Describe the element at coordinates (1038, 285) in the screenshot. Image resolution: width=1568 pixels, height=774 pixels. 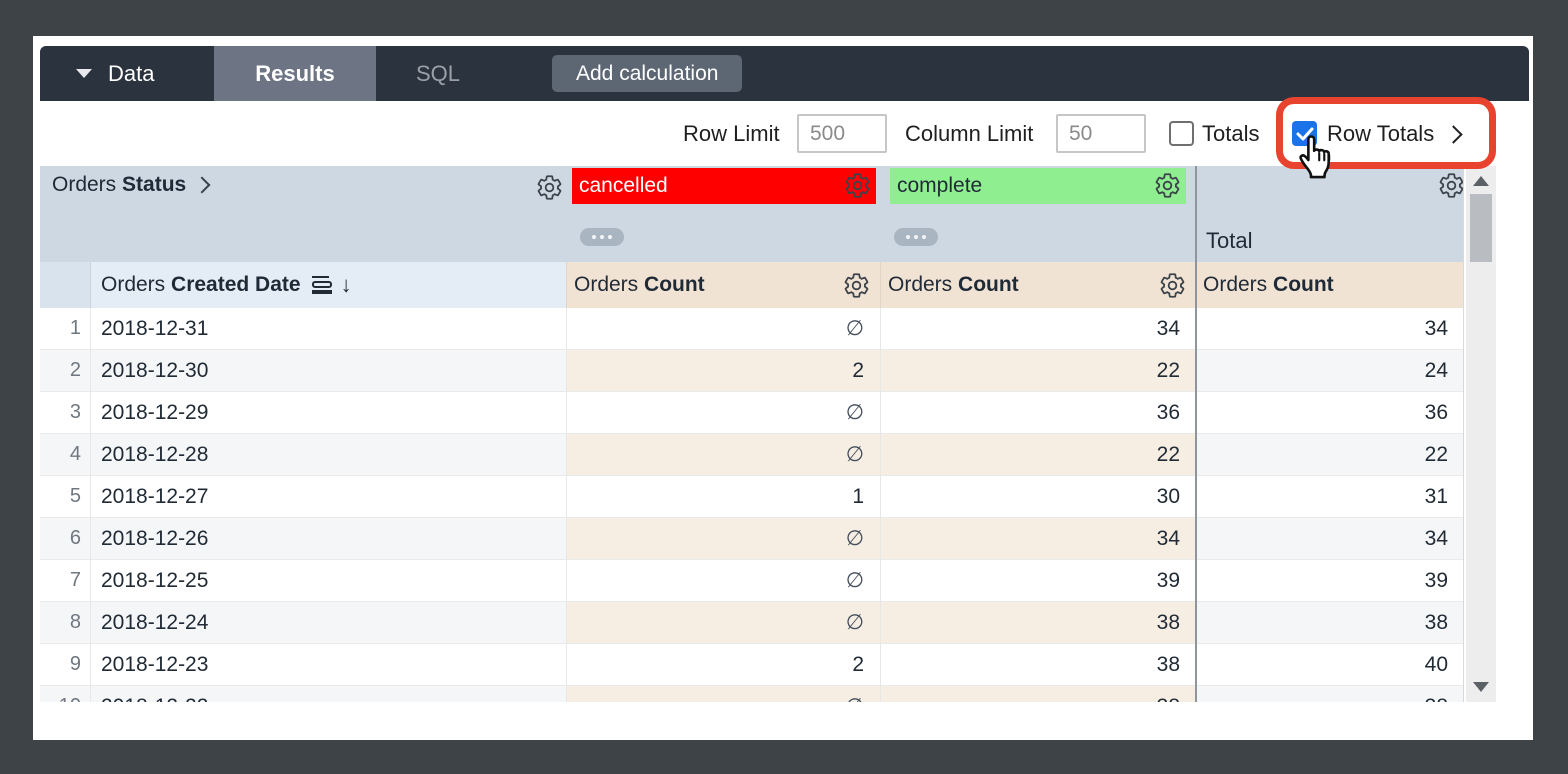
I see `measure-header-complete: Orders Count` at that location.